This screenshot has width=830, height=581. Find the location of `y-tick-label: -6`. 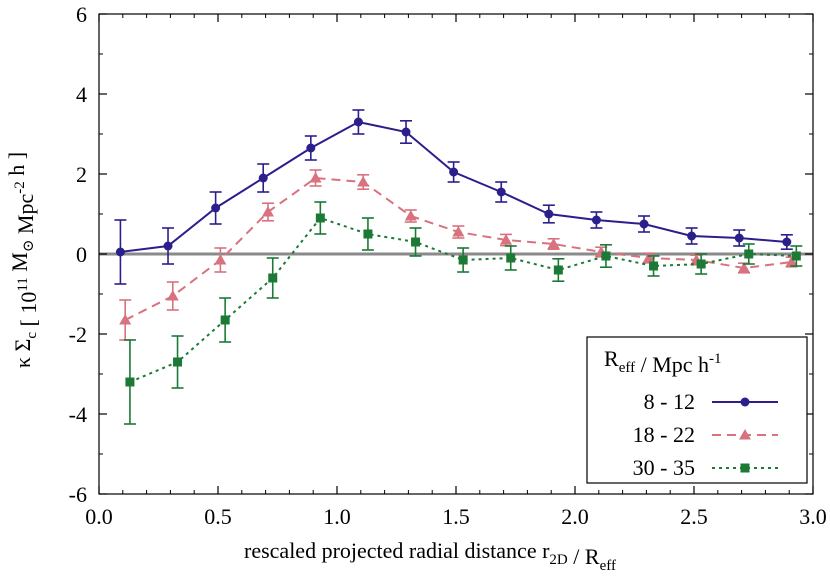

y-tick-label: -6 is located at coordinates (78, 494).